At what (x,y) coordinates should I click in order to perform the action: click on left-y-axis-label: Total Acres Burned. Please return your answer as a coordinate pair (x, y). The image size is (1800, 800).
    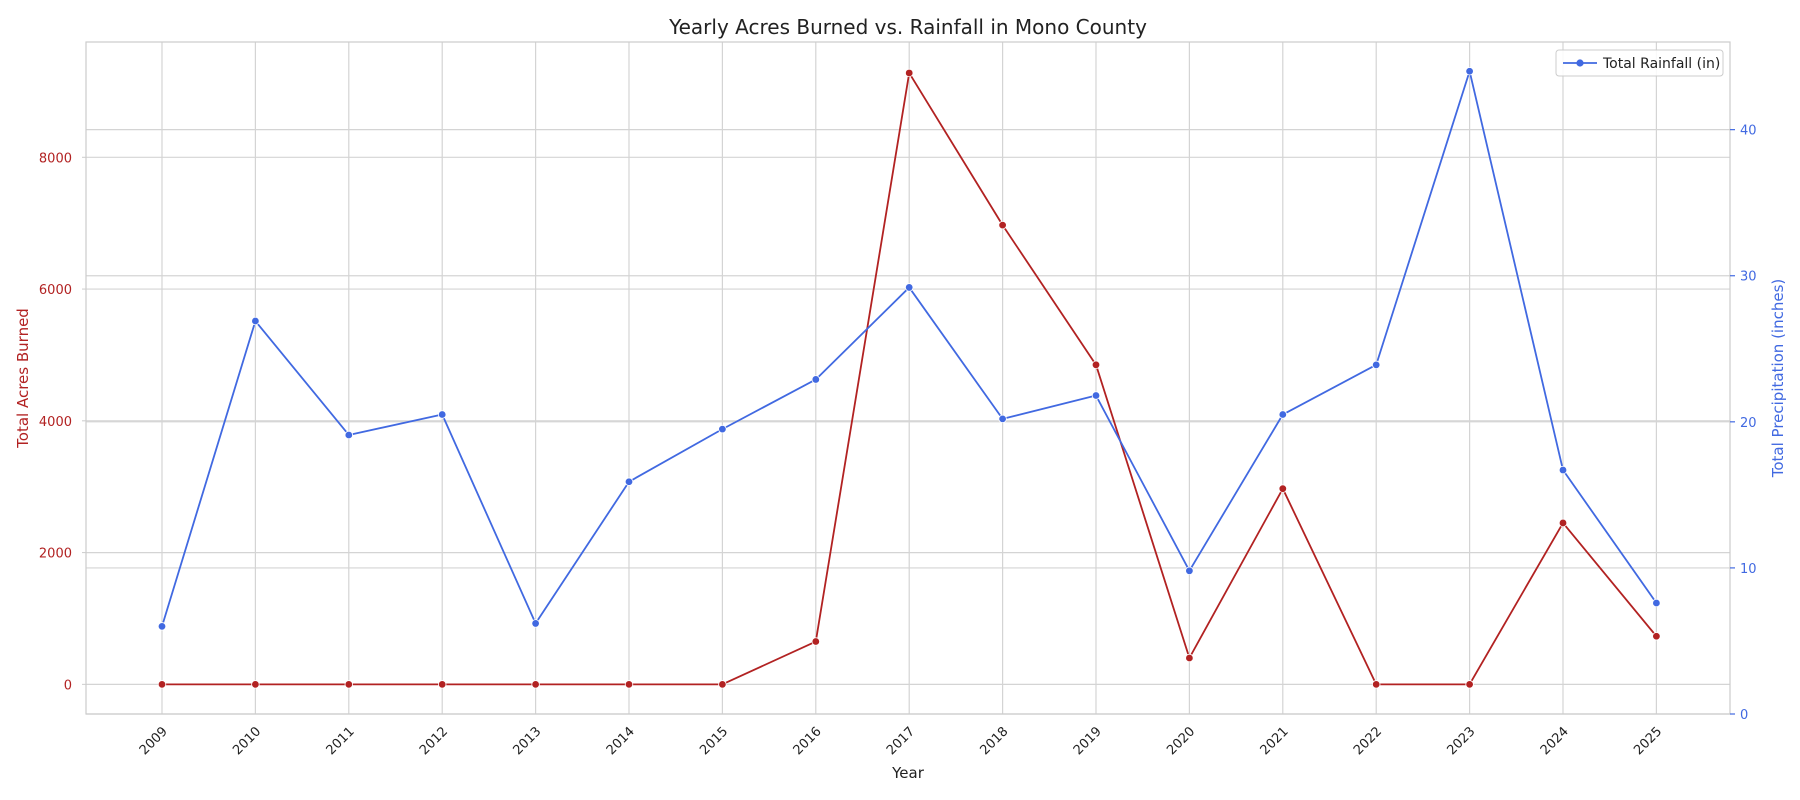
    Looking at the image, I should click on (23, 378).